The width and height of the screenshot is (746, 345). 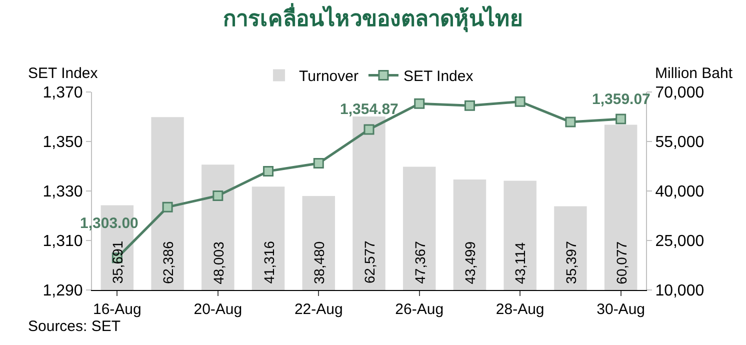 What do you see at coordinates (679, 93) in the screenshot?
I see `y2-tick-label: 70,000` at bounding box center [679, 93].